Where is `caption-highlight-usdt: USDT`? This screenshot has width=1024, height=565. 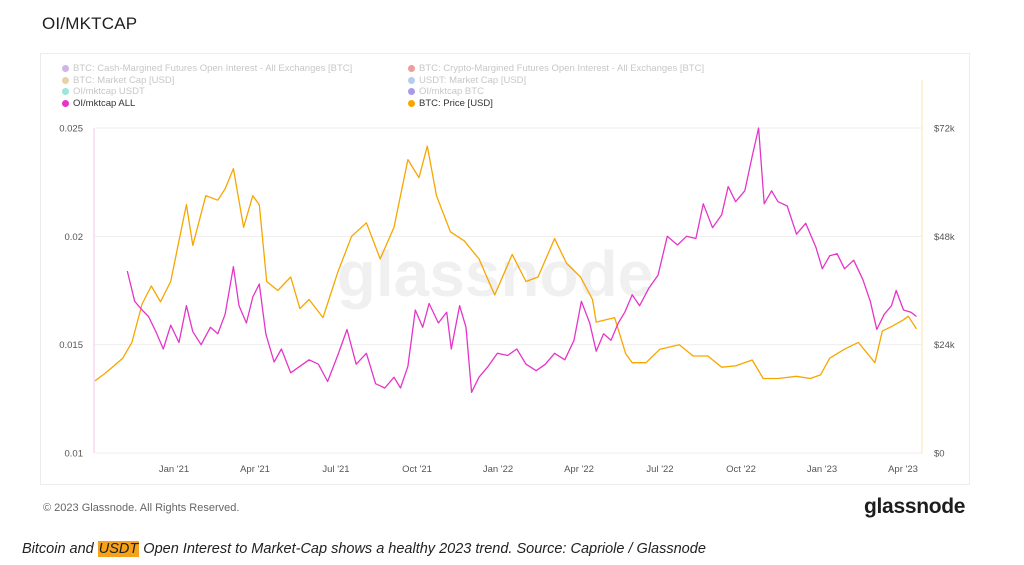
caption-highlight-usdt: USDT is located at coordinates (118, 549).